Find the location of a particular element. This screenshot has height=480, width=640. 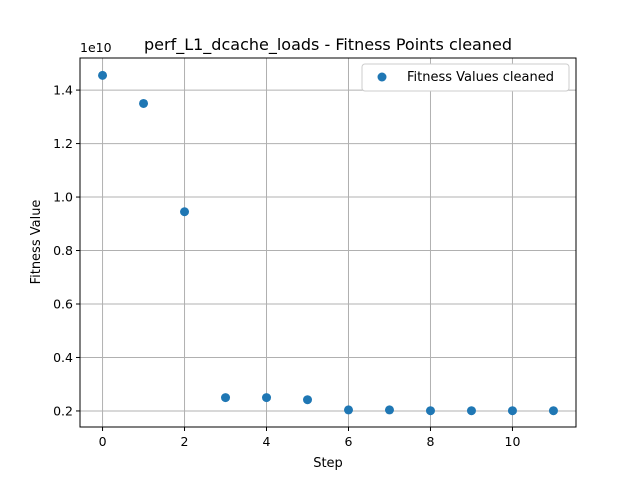

y-offset-text: 1e10 is located at coordinates (96, 47).